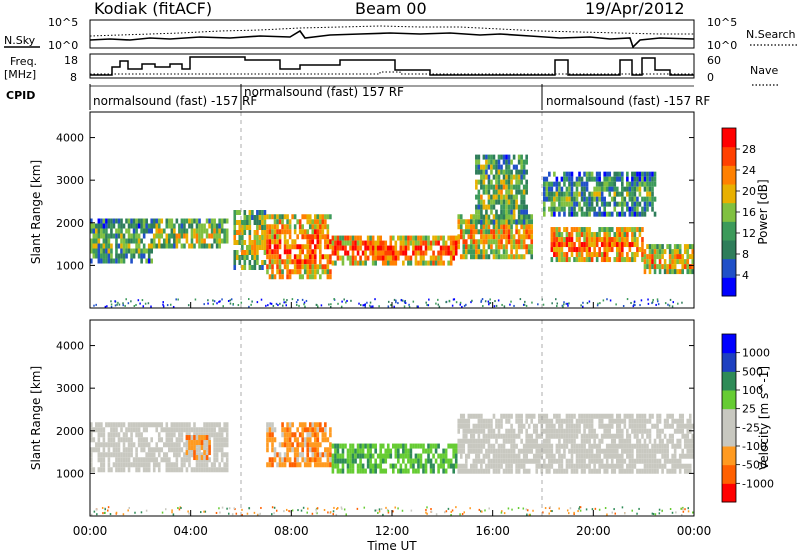 The height and width of the screenshot is (554, 800). I want to click on colorbar-block, so click(729, 437).